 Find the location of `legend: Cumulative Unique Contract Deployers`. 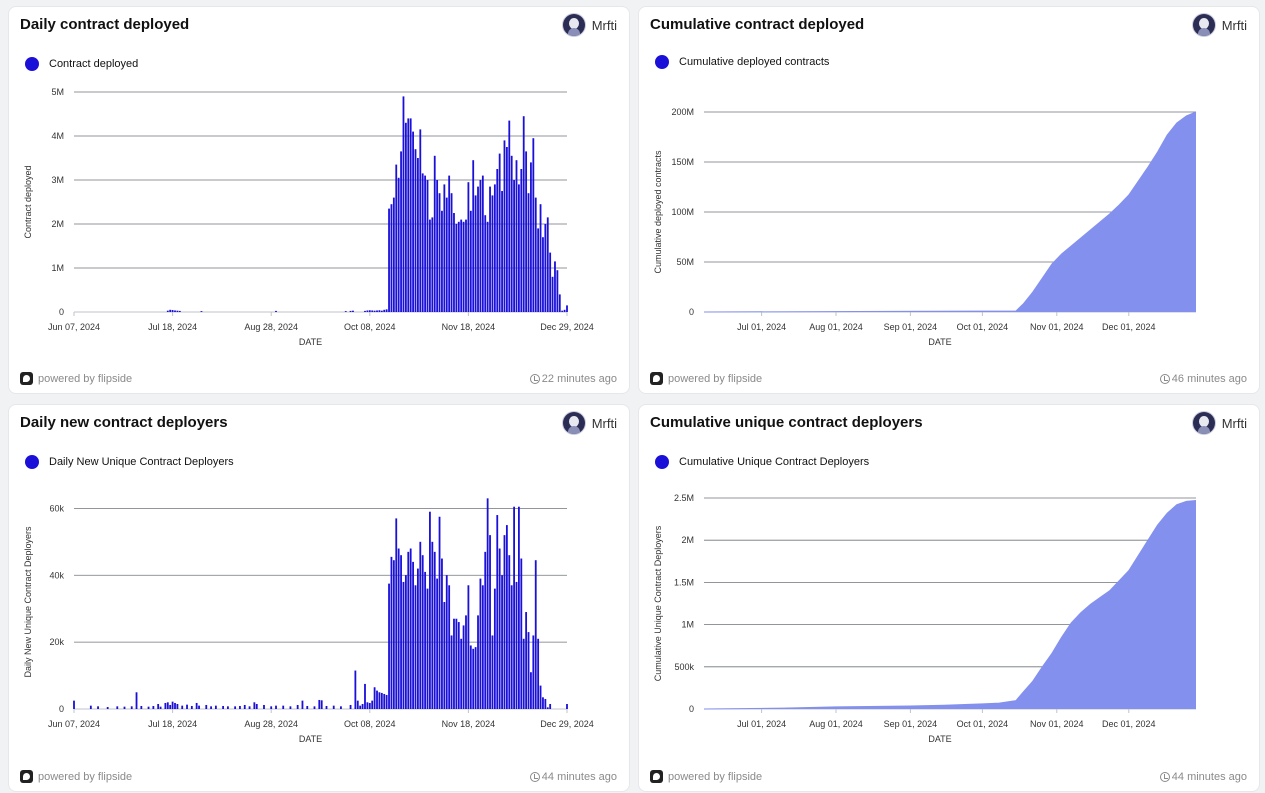

legend: Cumulative Unique Contract Deployers is located at coordinates (762, 462).